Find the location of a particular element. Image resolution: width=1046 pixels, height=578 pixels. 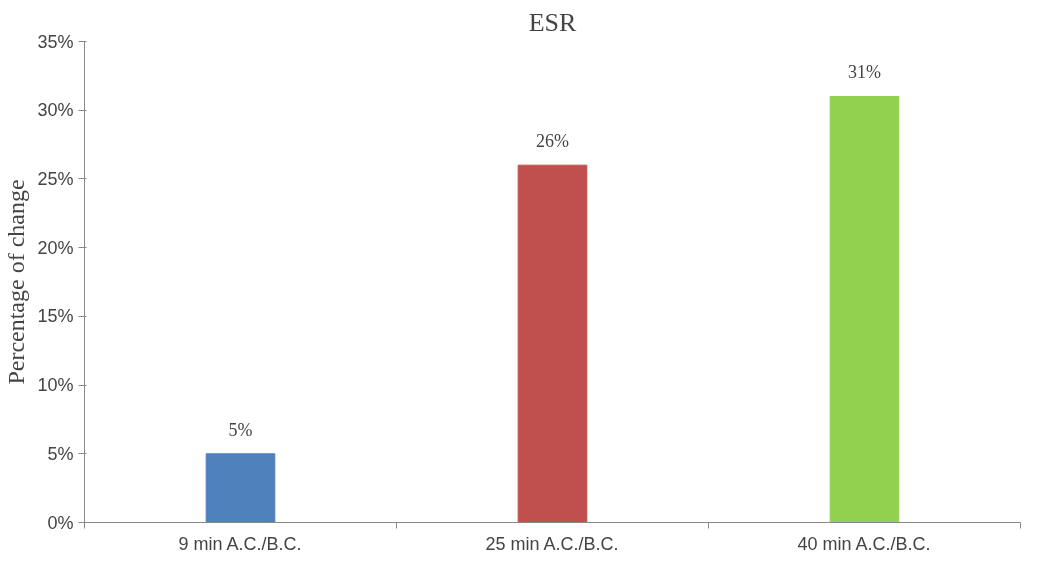

y-tick-label: 25% is located at coordinates (55, 178).